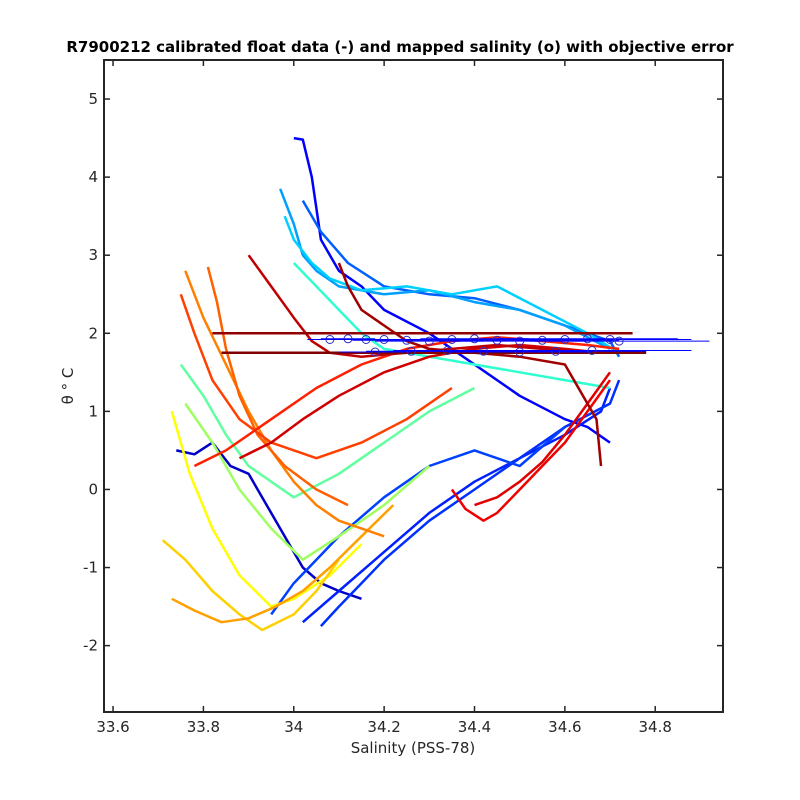  I want to click on y-tick-label-1: -1, so click(90, 568).